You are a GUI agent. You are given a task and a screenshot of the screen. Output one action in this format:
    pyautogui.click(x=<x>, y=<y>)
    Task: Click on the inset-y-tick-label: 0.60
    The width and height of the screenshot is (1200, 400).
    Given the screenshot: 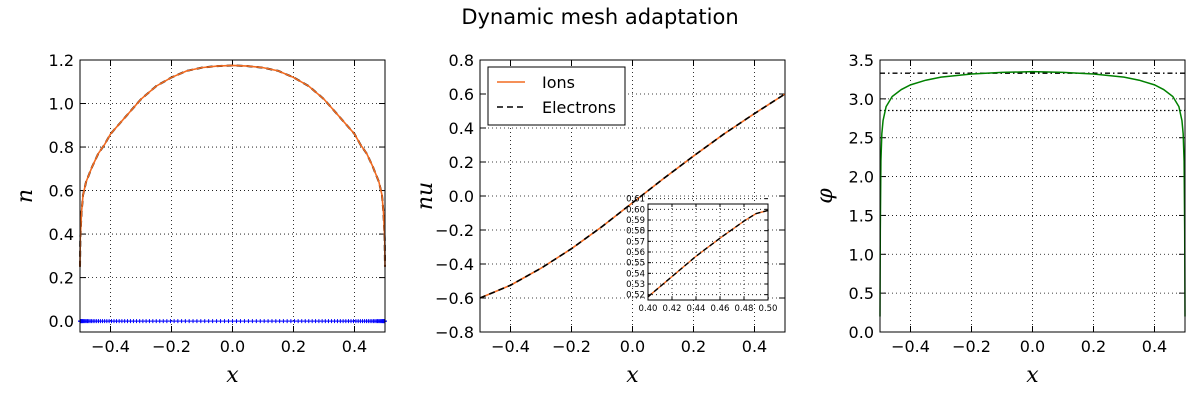 What is the action you would take?
    pyautogui.click(x=635, y=210)
    